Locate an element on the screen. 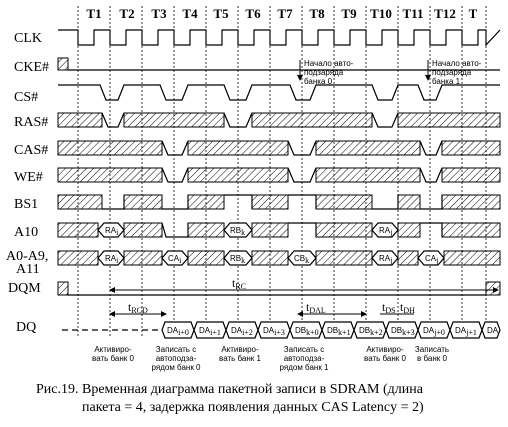 Image resolution: width=508 pixels, height=427 pixels. address-cell: RAi is located at coordinates (112, 259).